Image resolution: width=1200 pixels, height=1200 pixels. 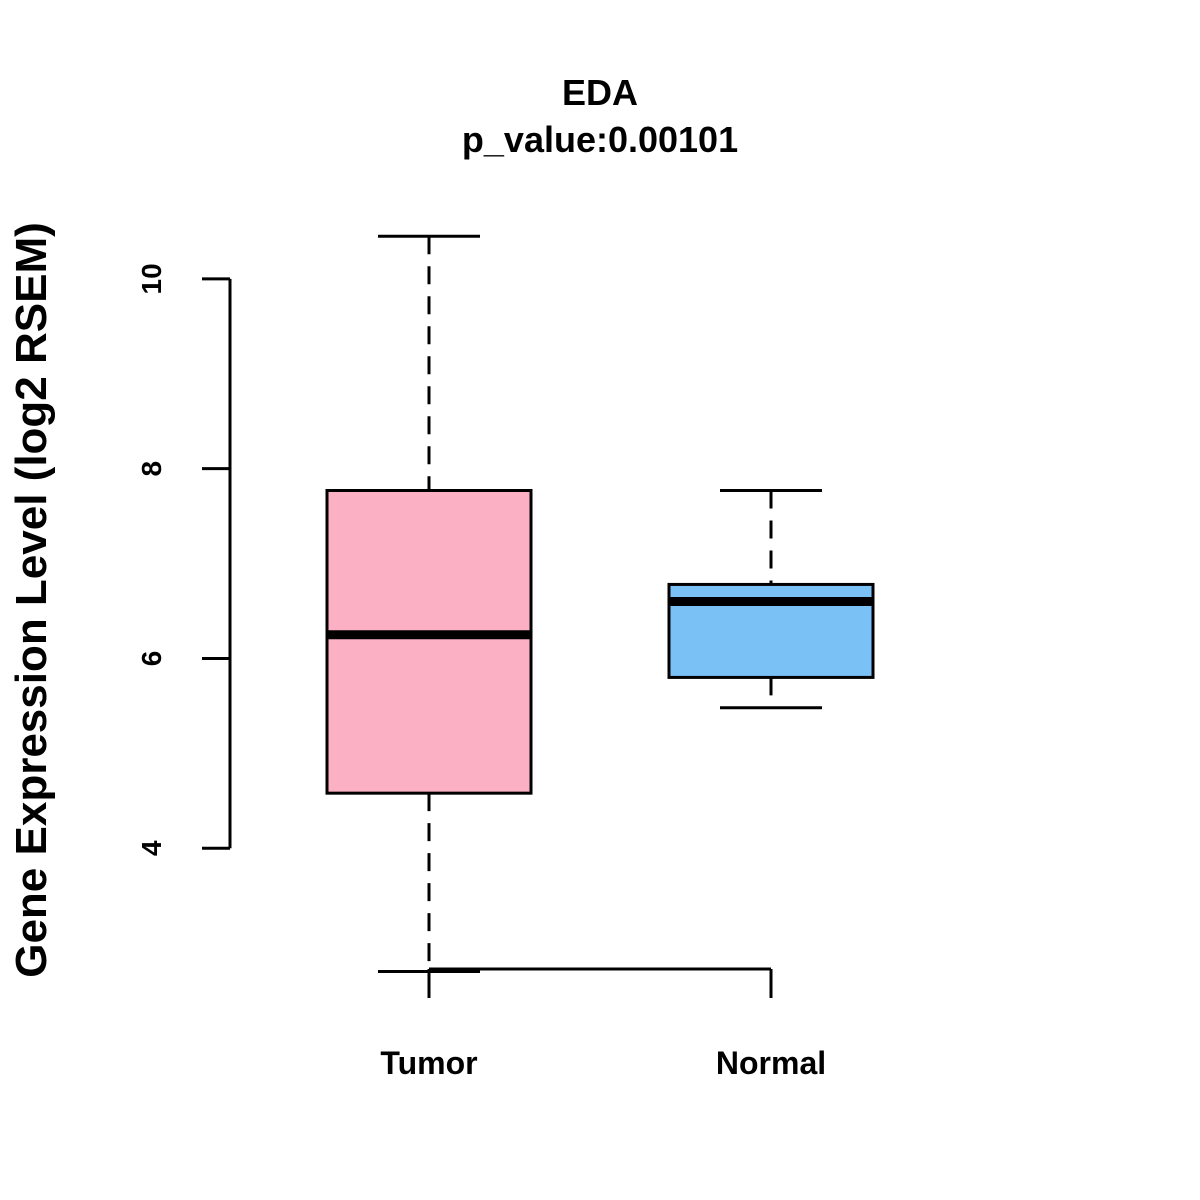 I want to click on y-axis-label: Gene Expression Level (log2 RSEM), so click(x=31, y=600).